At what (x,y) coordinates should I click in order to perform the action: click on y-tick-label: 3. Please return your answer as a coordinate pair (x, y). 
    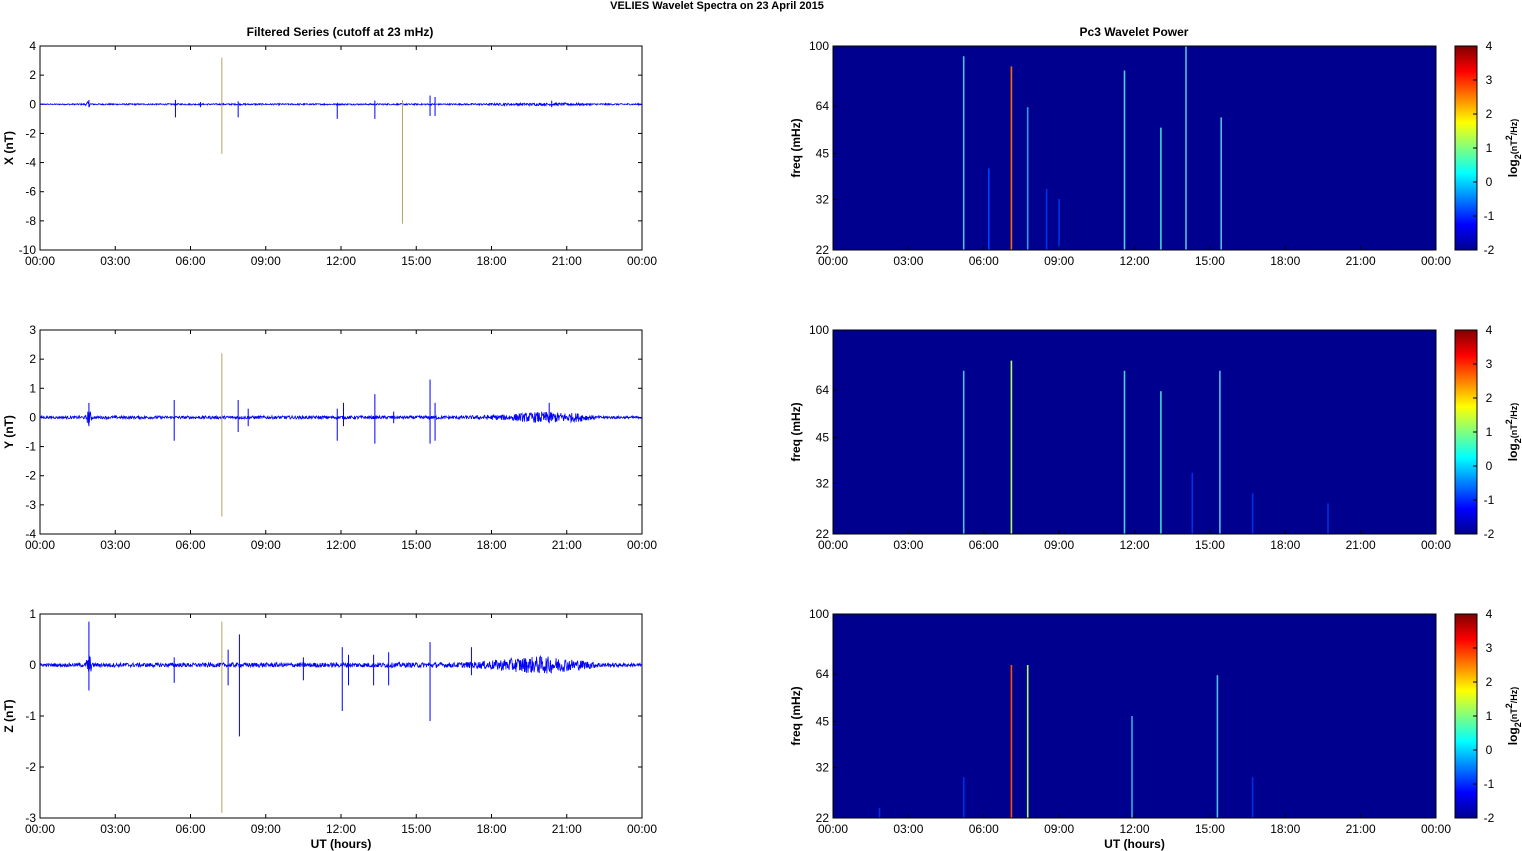
    Looking at the image, I should click on (32, 330).